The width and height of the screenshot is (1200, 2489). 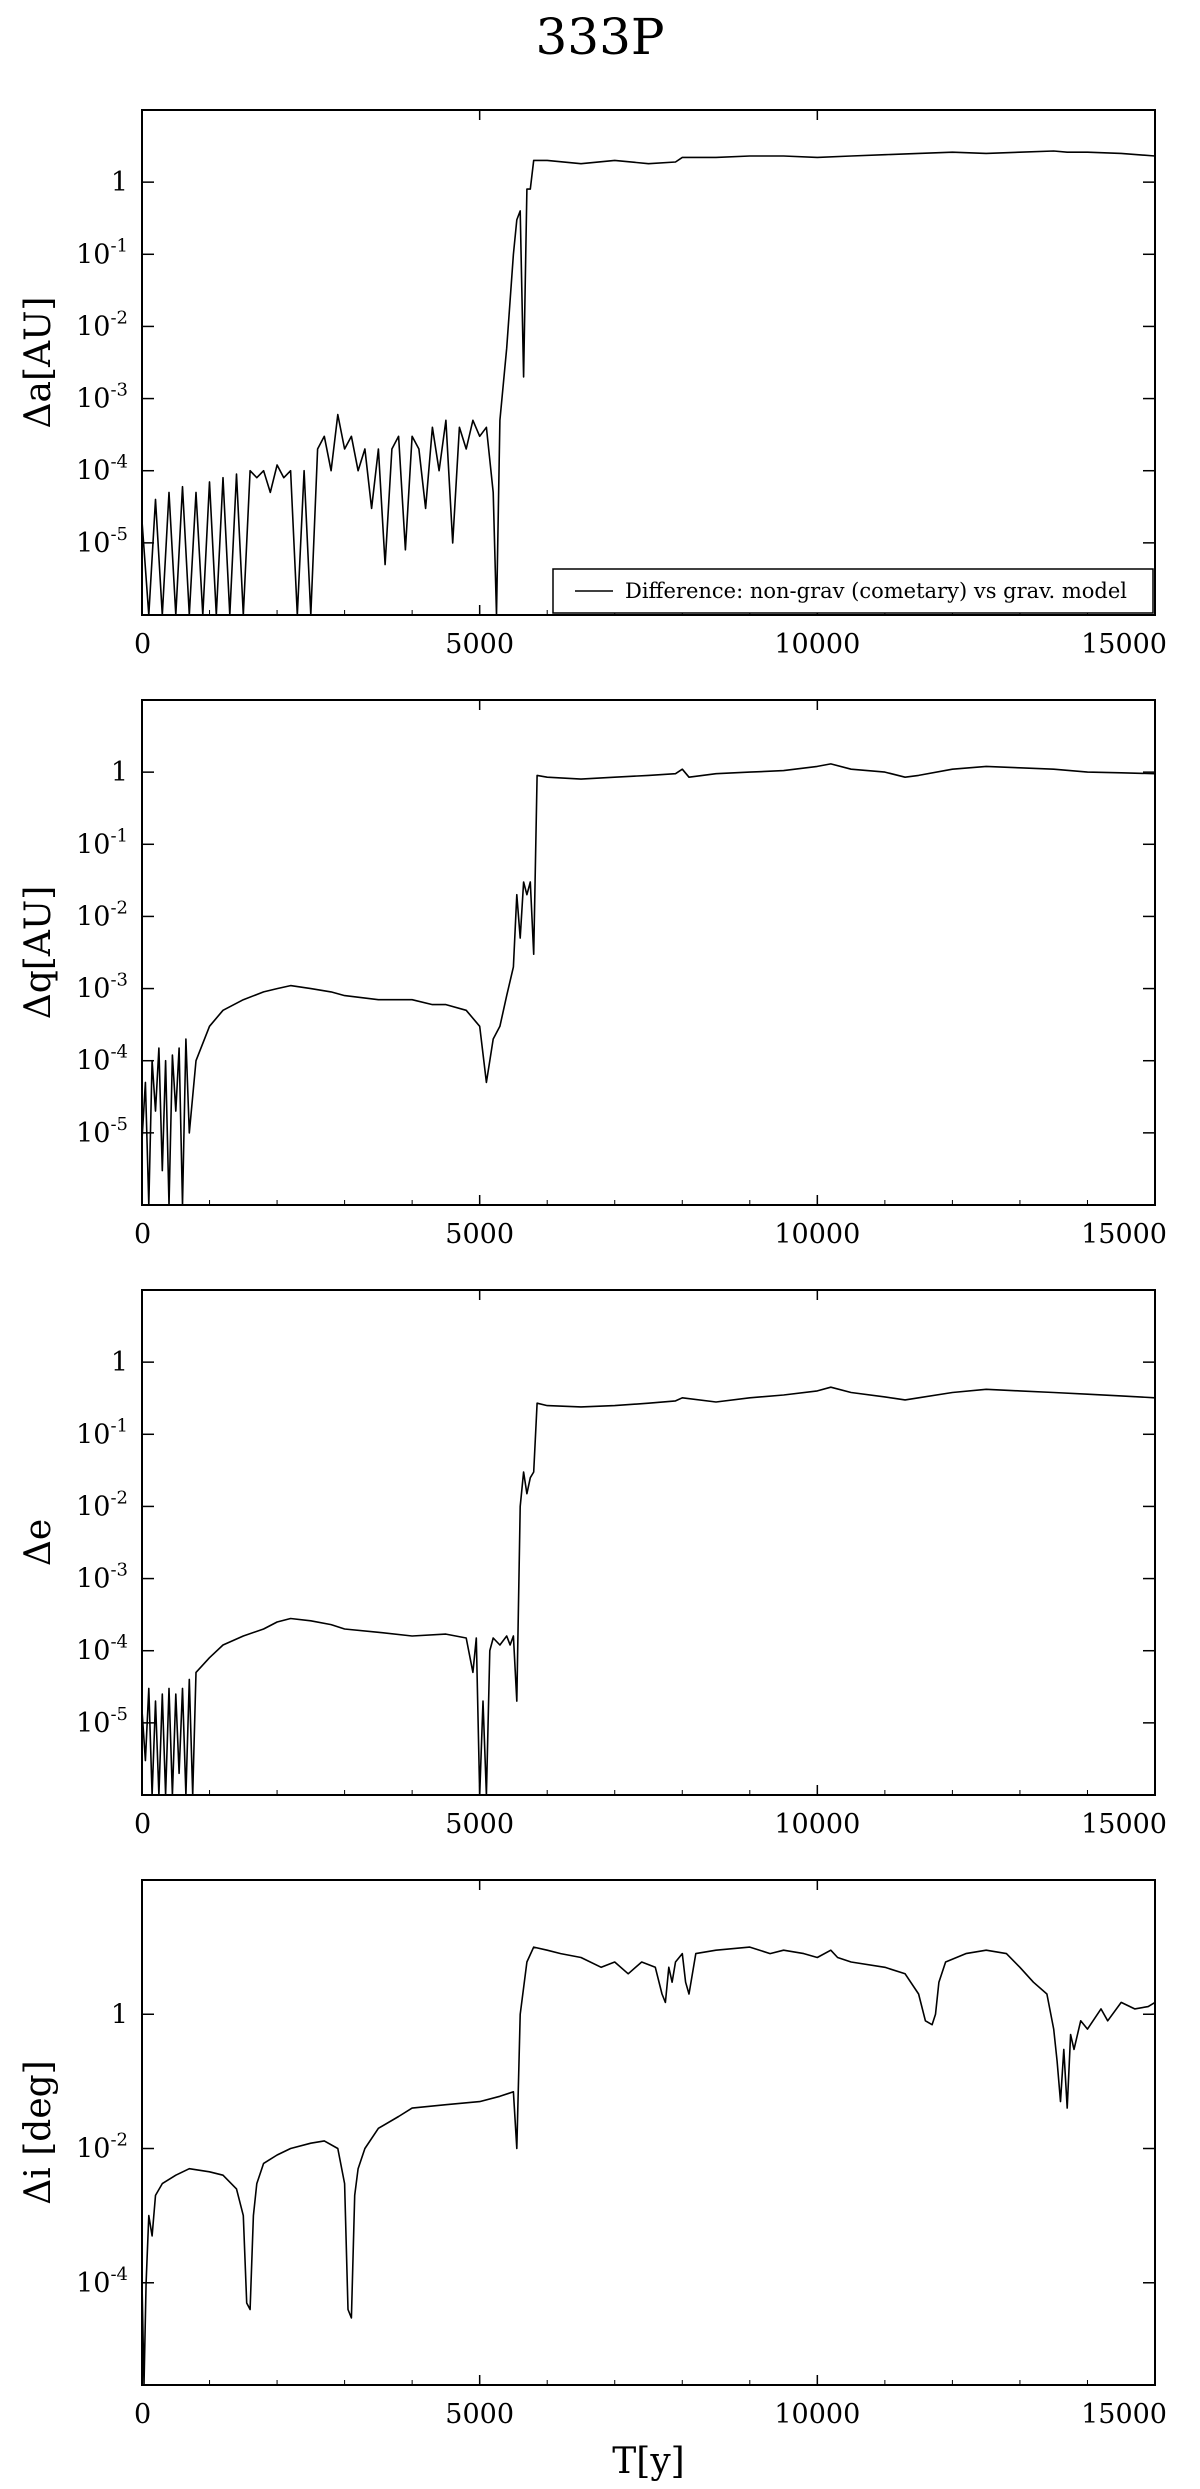 What do you see at coordinates (38, 2132) in the screenshot?
I see `y-axis-label: Δi [deg]` at bounding box center [38, 2132].